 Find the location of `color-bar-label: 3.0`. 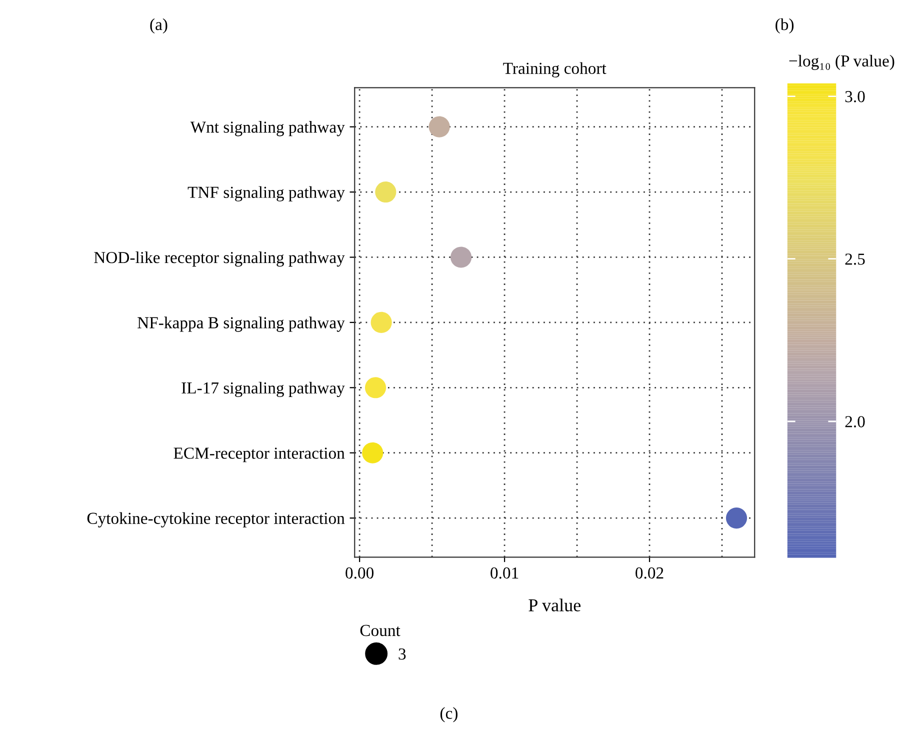

color-bar-label: 3.0 is located at coordinates (855, 96).